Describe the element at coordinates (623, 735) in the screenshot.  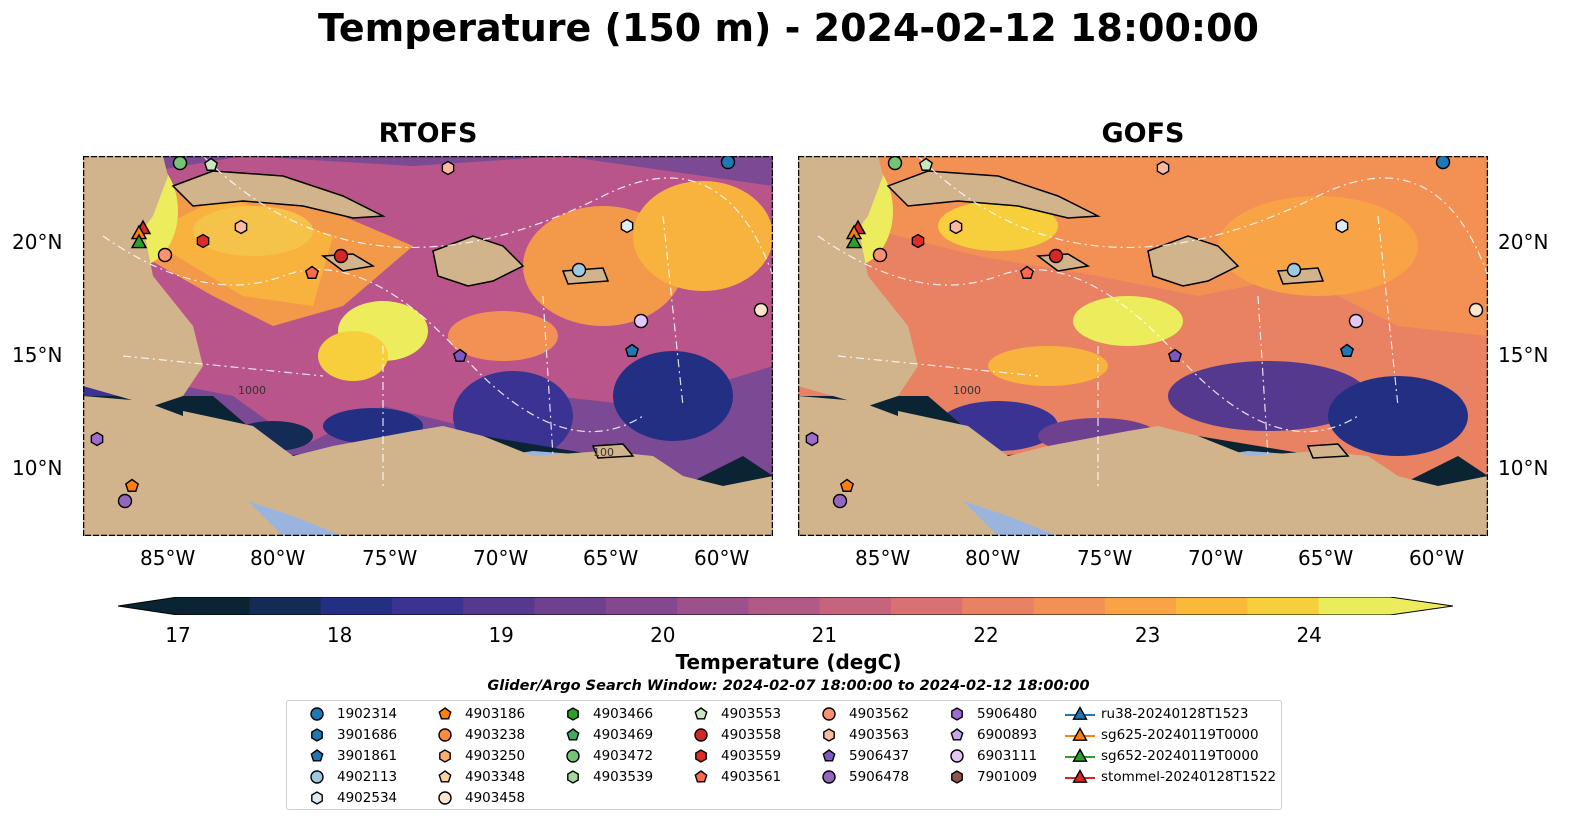
I see `legend-label: 4903469` at that location.